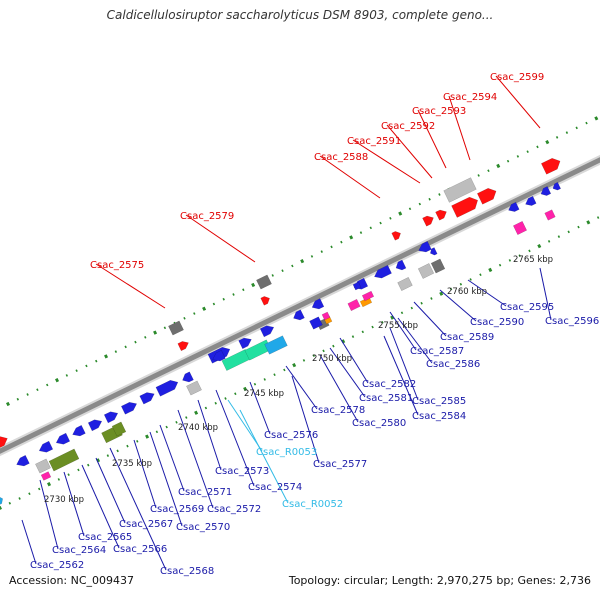 The height and width of the screenshot is (600, 600). I want to click on gene-label: Csac_2581, so click(386, 398).